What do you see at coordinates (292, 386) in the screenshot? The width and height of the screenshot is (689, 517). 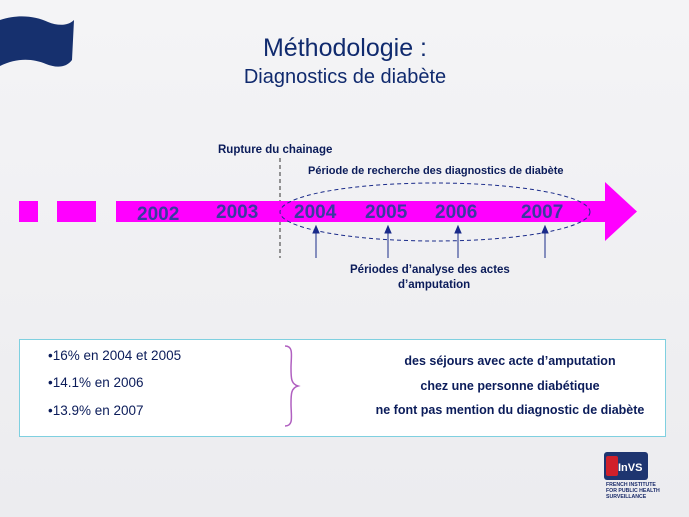 I see `brace-icon` at bounding box center [292, 386].